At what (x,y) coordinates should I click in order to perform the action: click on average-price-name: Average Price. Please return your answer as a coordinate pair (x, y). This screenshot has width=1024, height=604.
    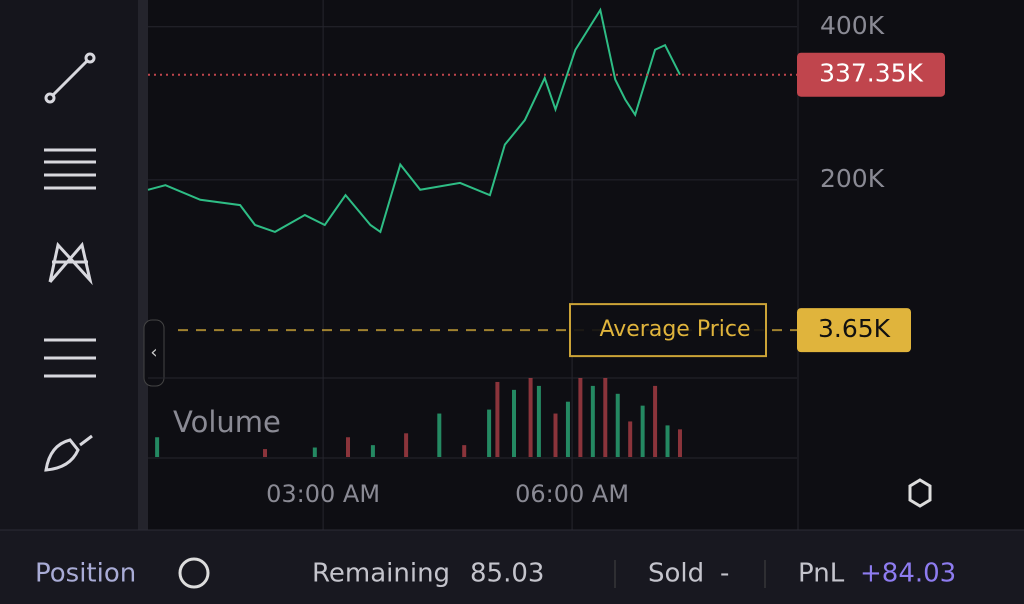
    Looking at the image, I should click on (674, 329).